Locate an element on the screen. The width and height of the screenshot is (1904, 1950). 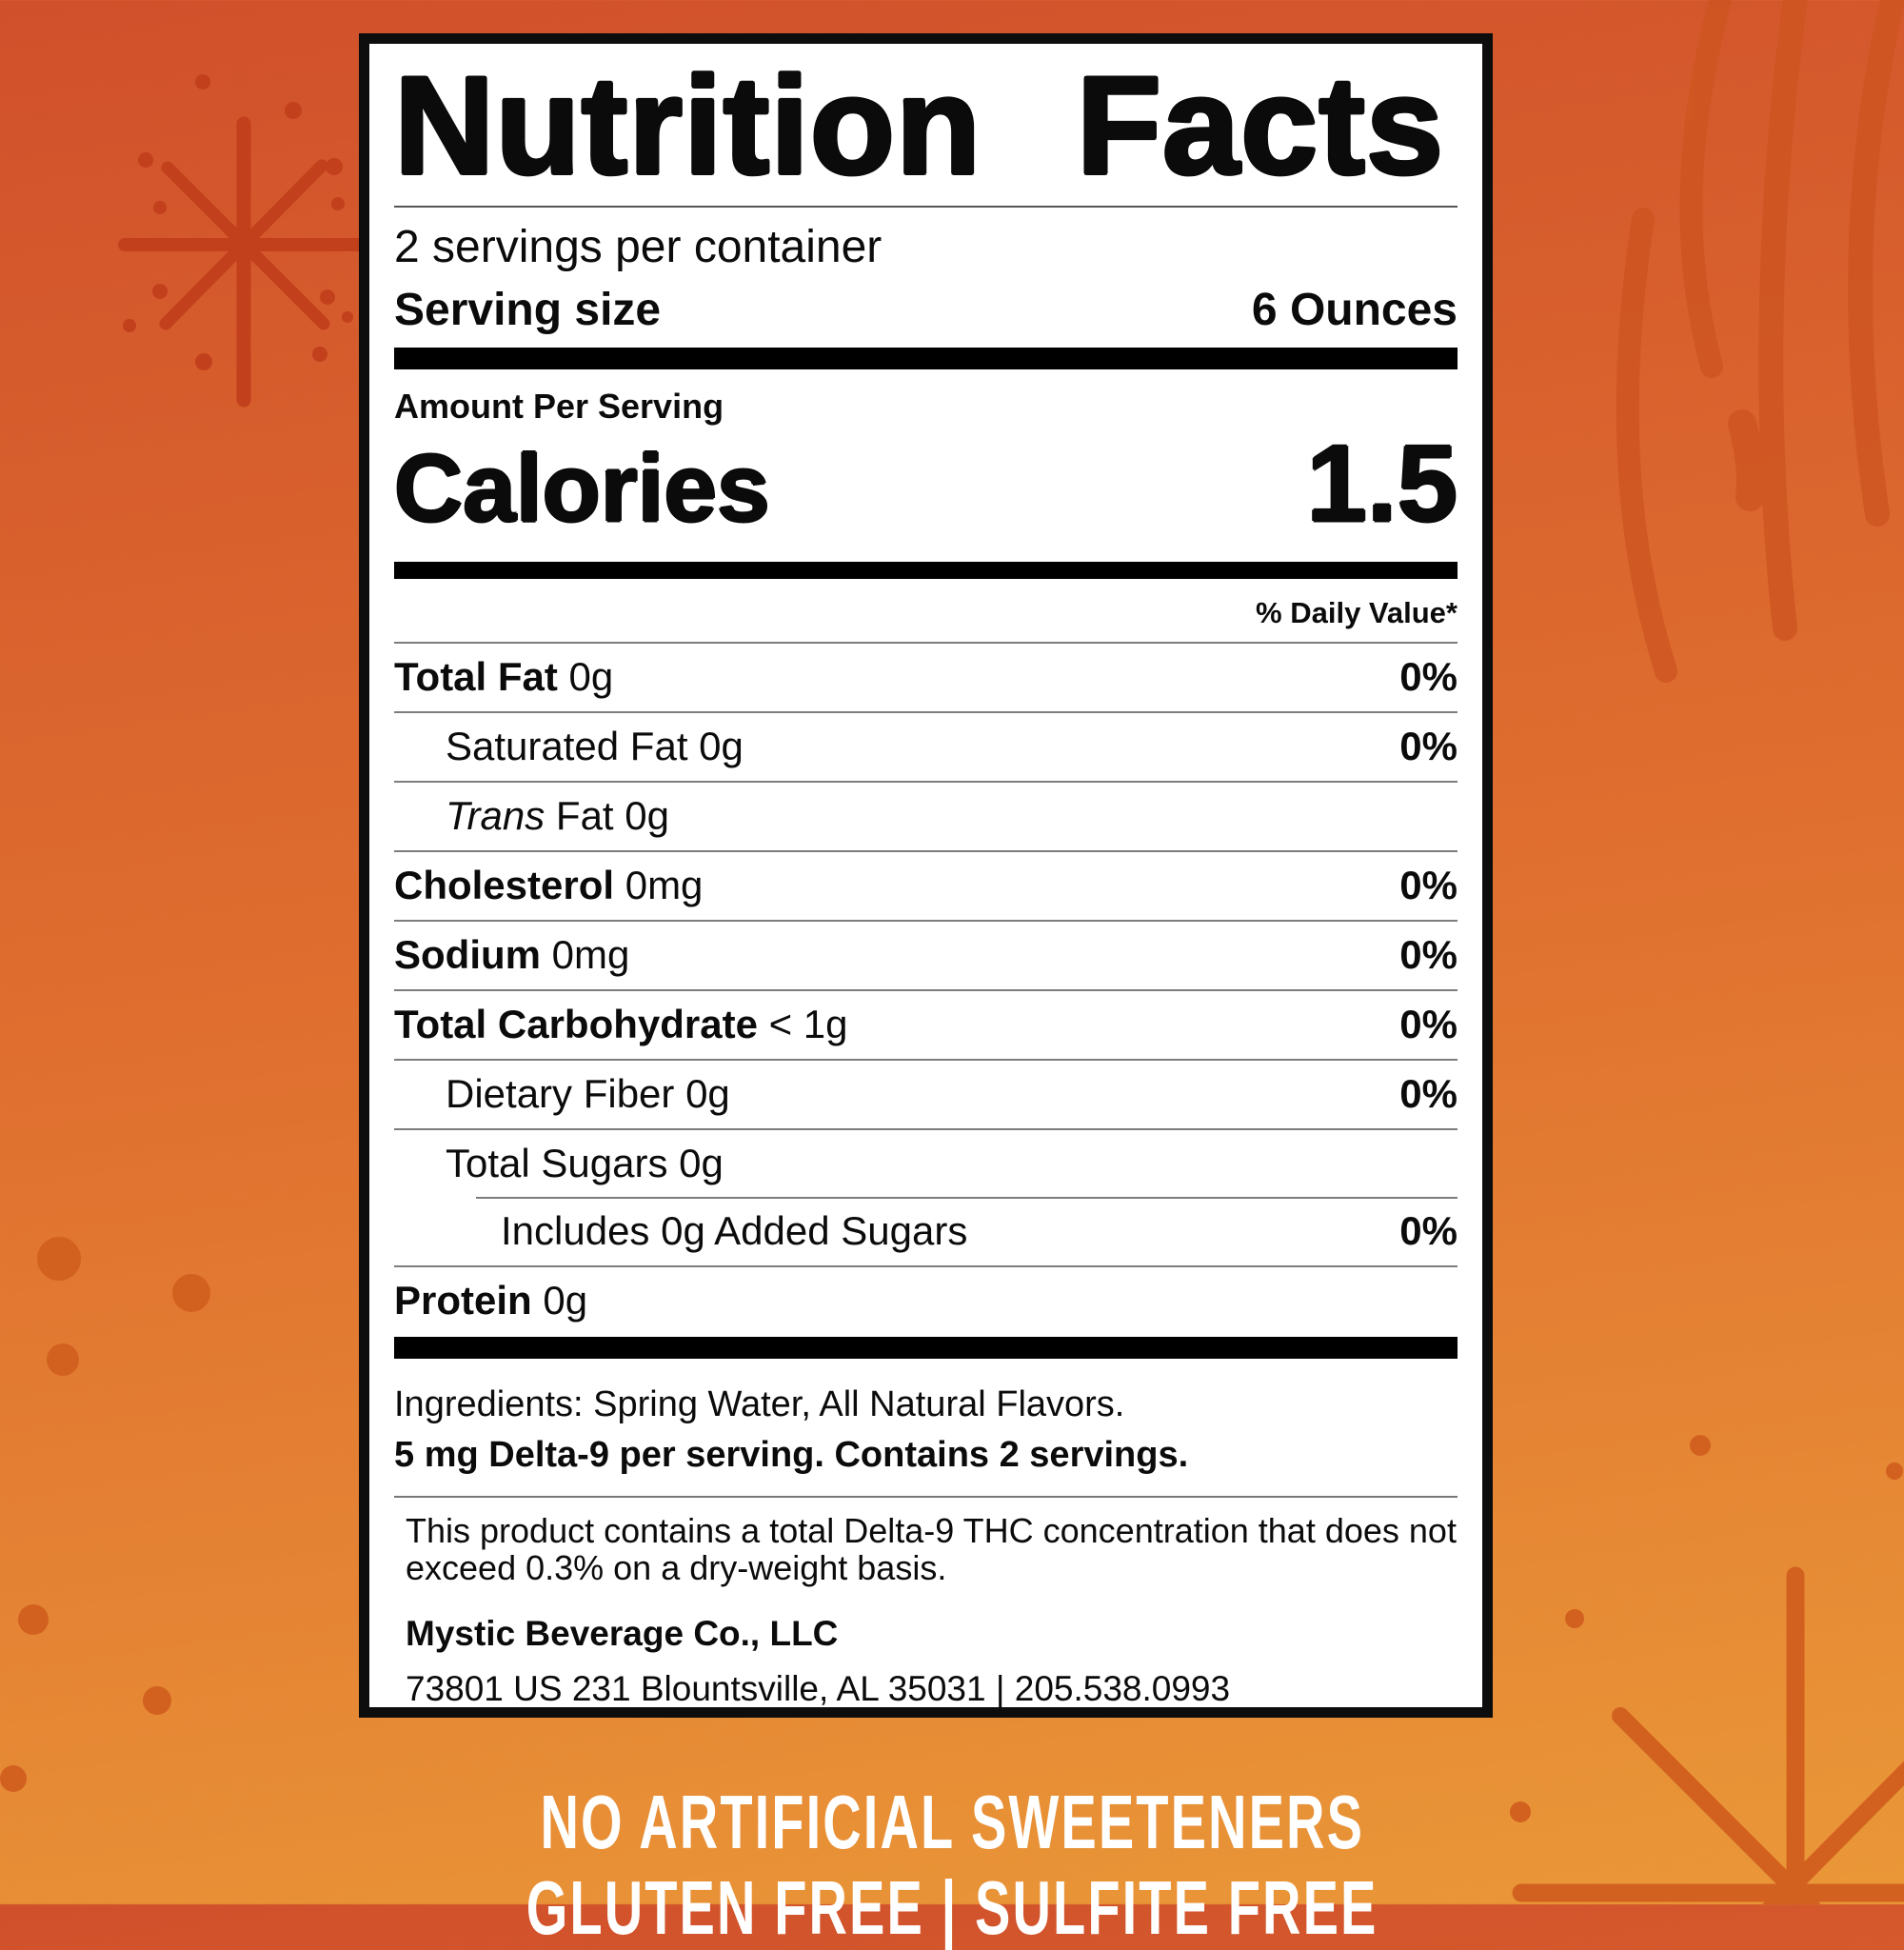
sparkle-star-icon is located at coordinates (246, 262).